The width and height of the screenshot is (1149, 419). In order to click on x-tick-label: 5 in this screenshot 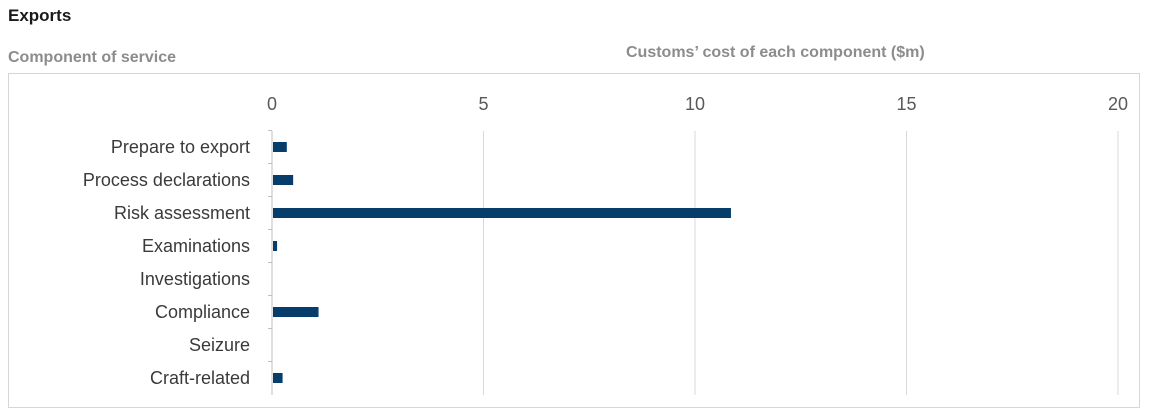, I will do `click(483, 104)`.